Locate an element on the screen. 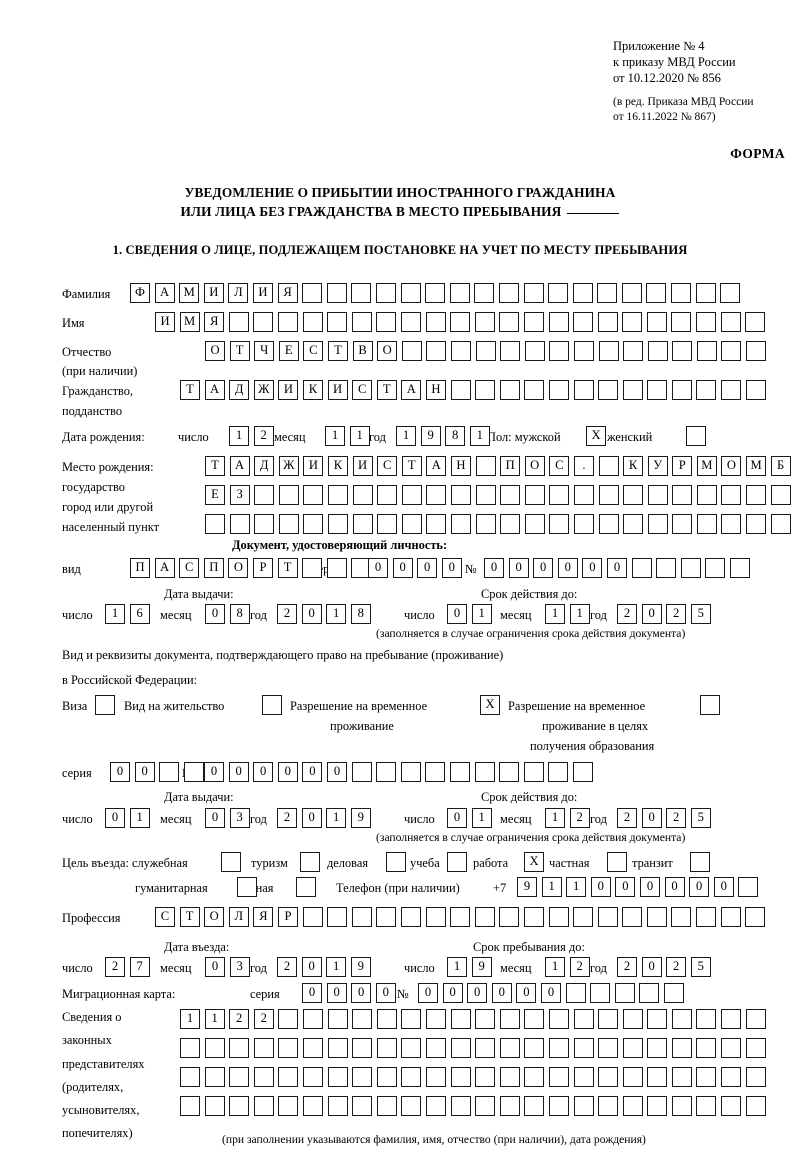  char-cell: К is located at coordinates (633, 466).